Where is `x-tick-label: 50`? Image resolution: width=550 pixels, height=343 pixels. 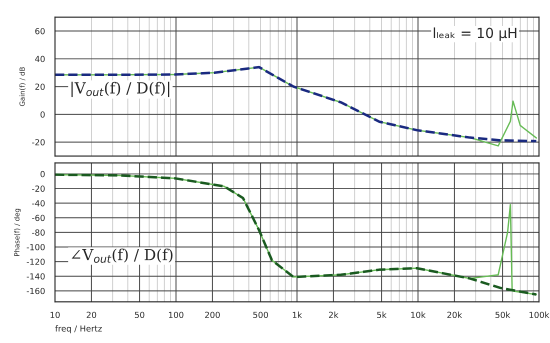
x-tick-label: 50 is located at coordinates (139, 315).